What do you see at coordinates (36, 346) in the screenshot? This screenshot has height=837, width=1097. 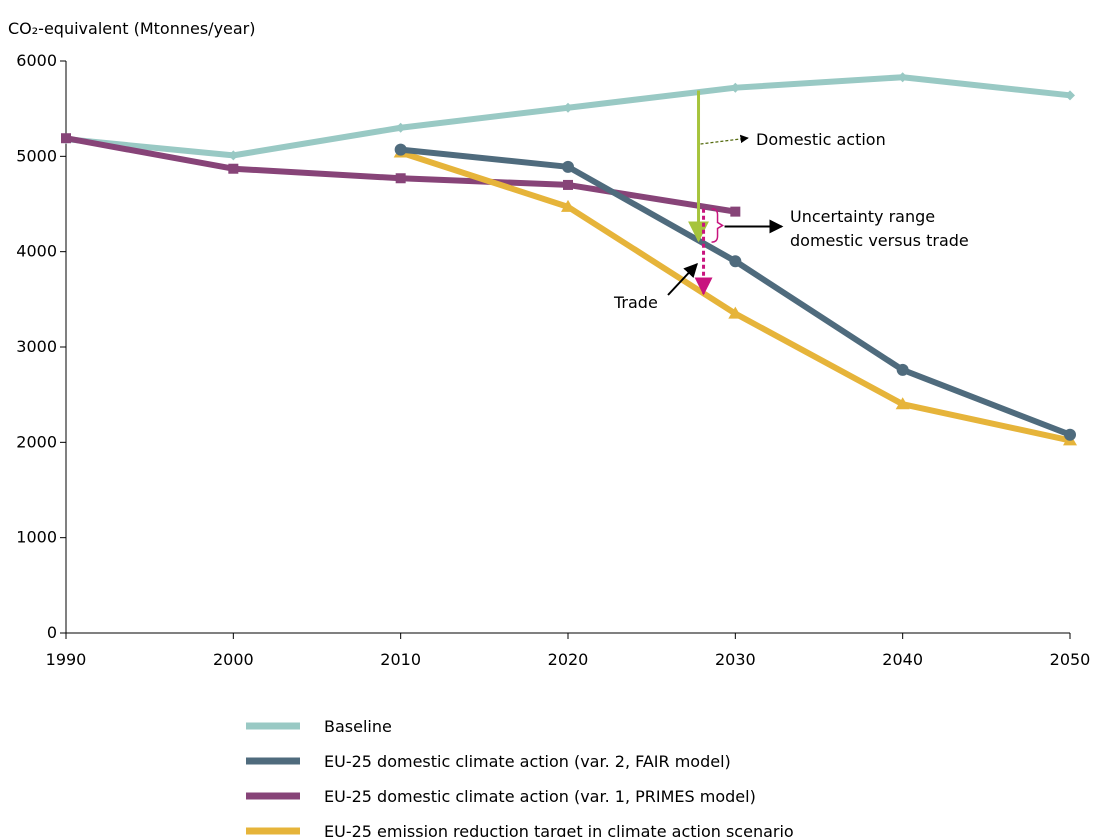 I see `y-tick-label: 3000` at bounding box center [36, 346].